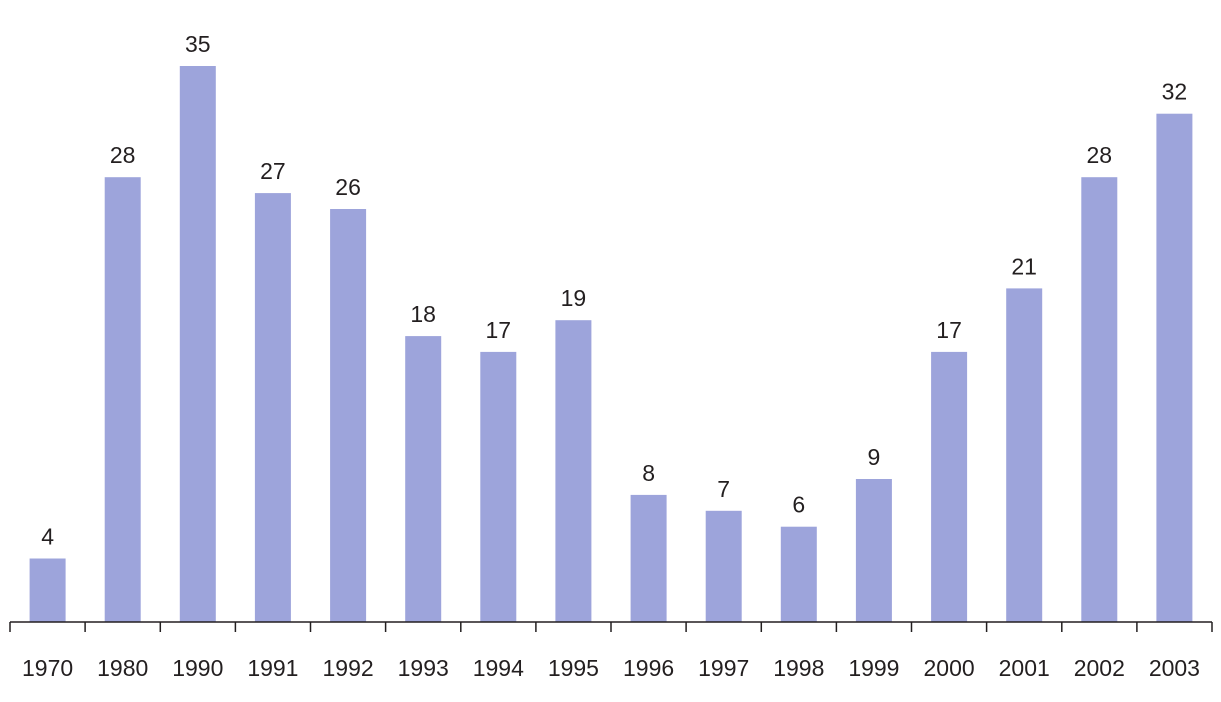 This screenshot has height=702, width=1221. What do you see at coordinates (47, 668) in the screenshot?
I see `x-tick-label-1970: 1970` at bounding box center [47, 668].